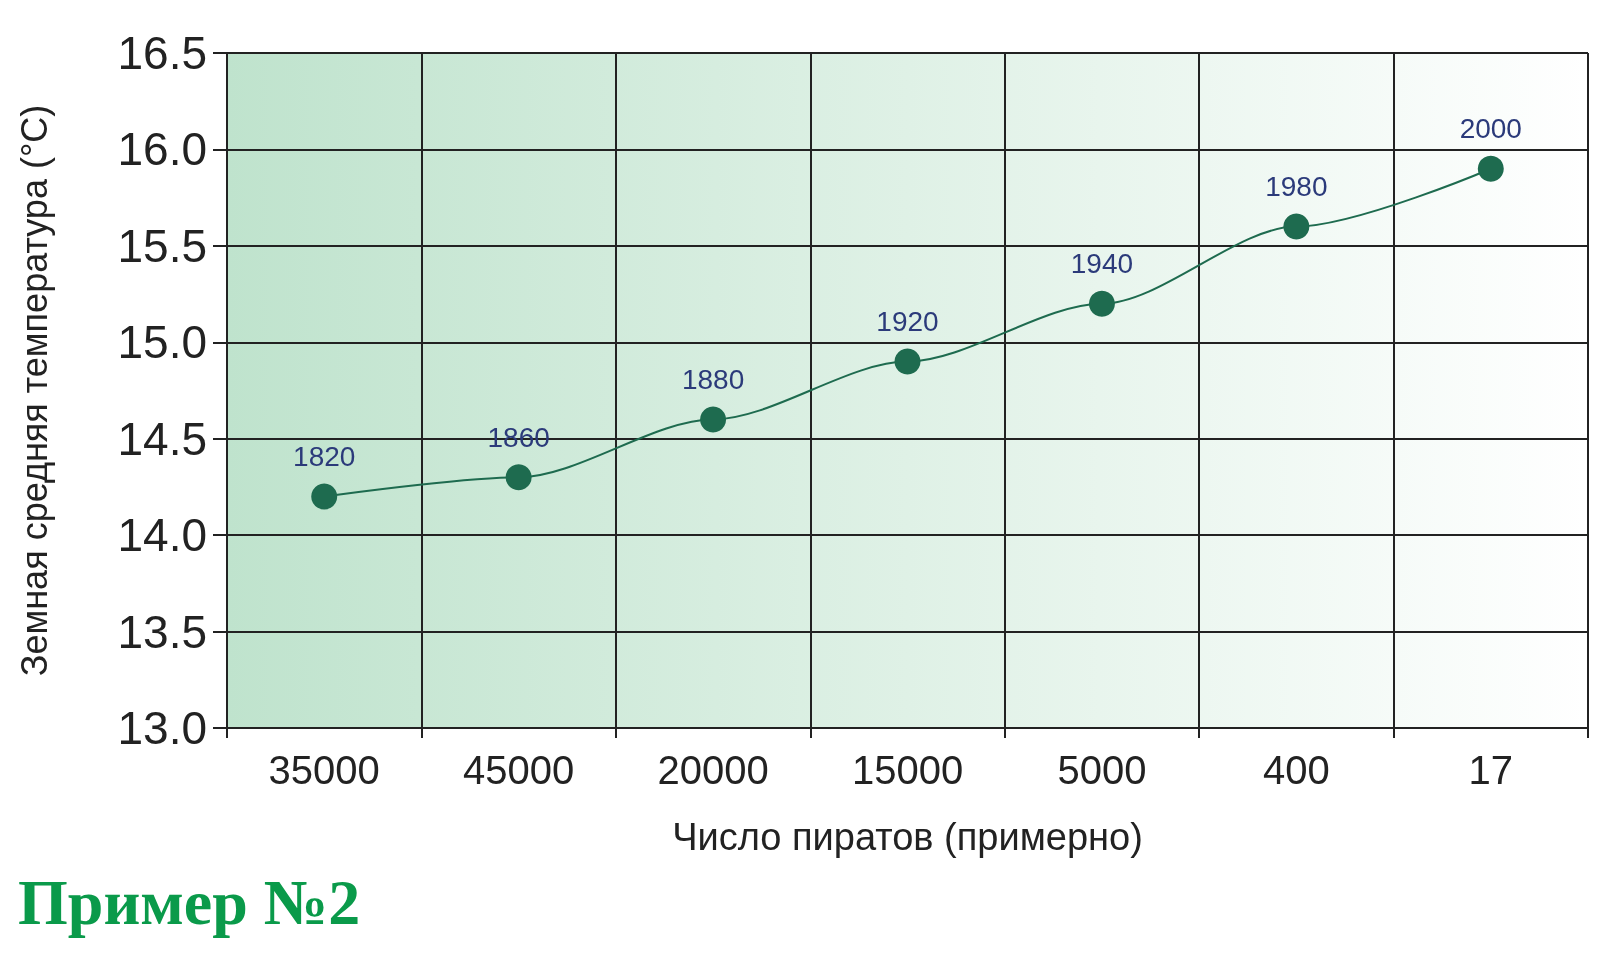 Image resolution: width=1623 pixels, height=954 pixels. What do you see at coordinates (189, 902) in the screenshot?
I see `text: Пример №2` at bounding box center [189, 902].